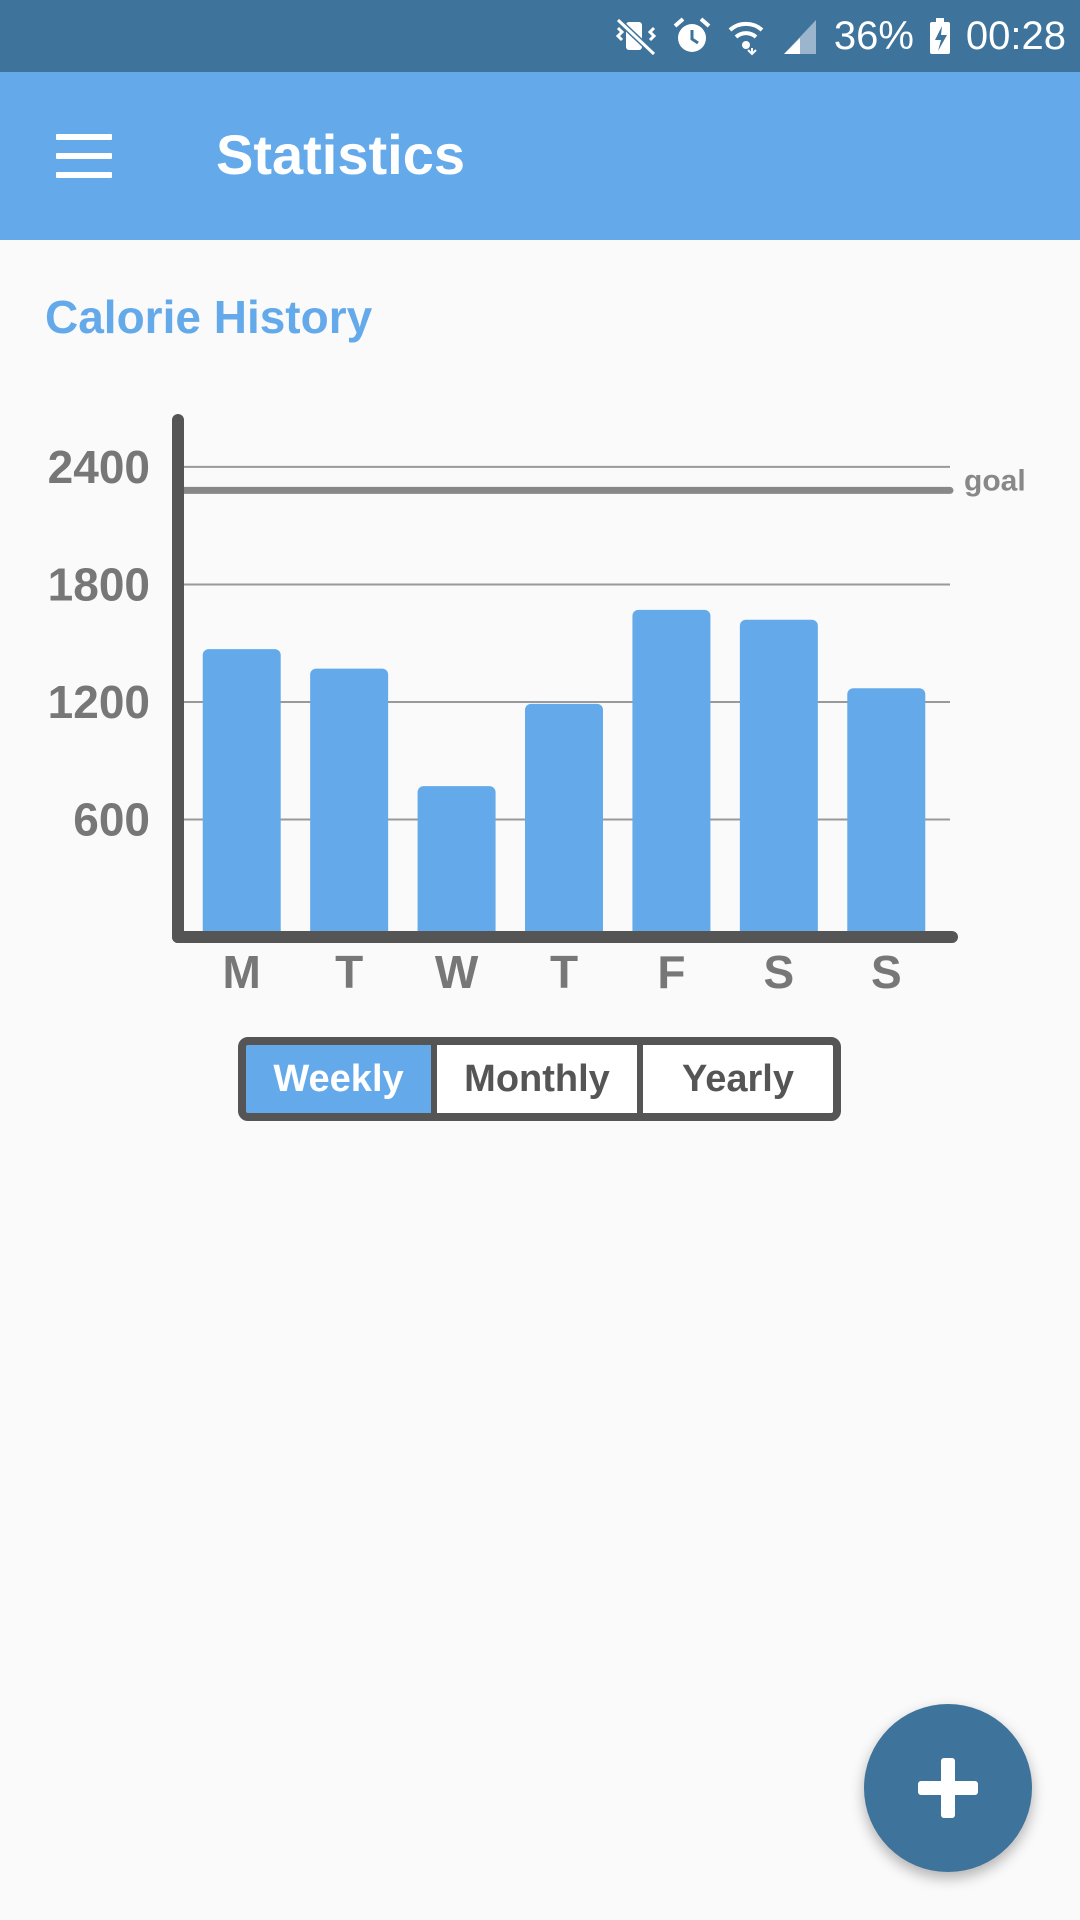 The height and width of the screenshot is (1920, 1080). I want to click on status-bar: 36% 00:28, so click(540, 36).